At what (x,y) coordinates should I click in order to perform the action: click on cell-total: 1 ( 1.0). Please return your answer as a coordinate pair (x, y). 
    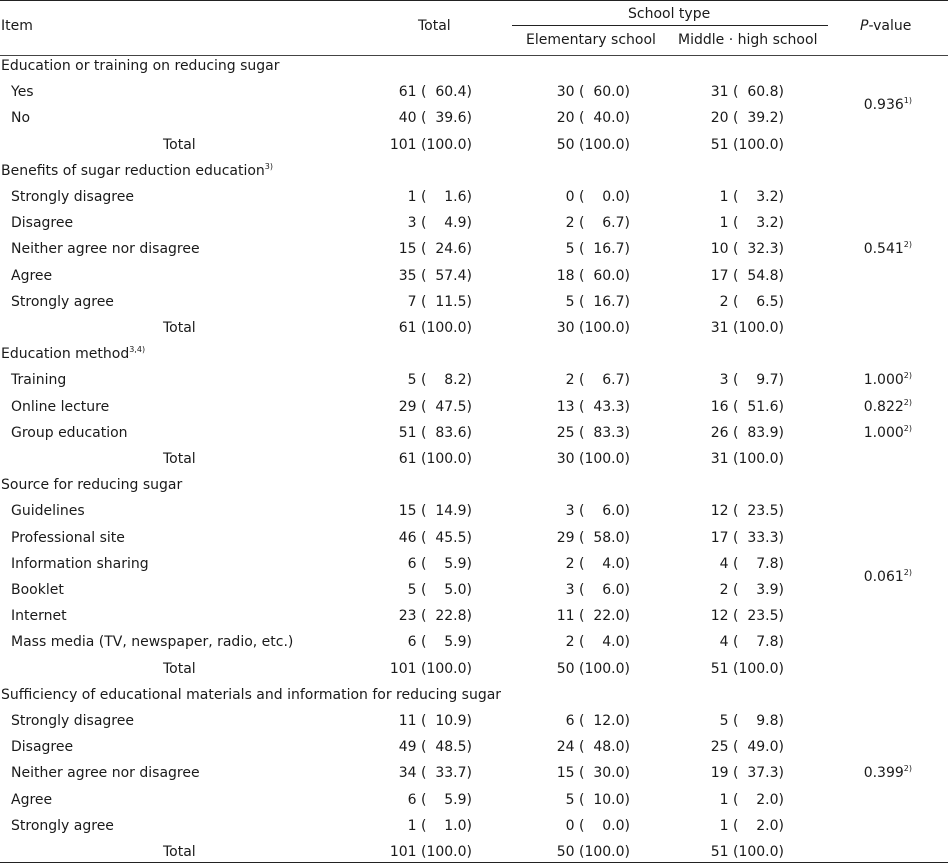
    Looking at the image, I should click on (439, 825).